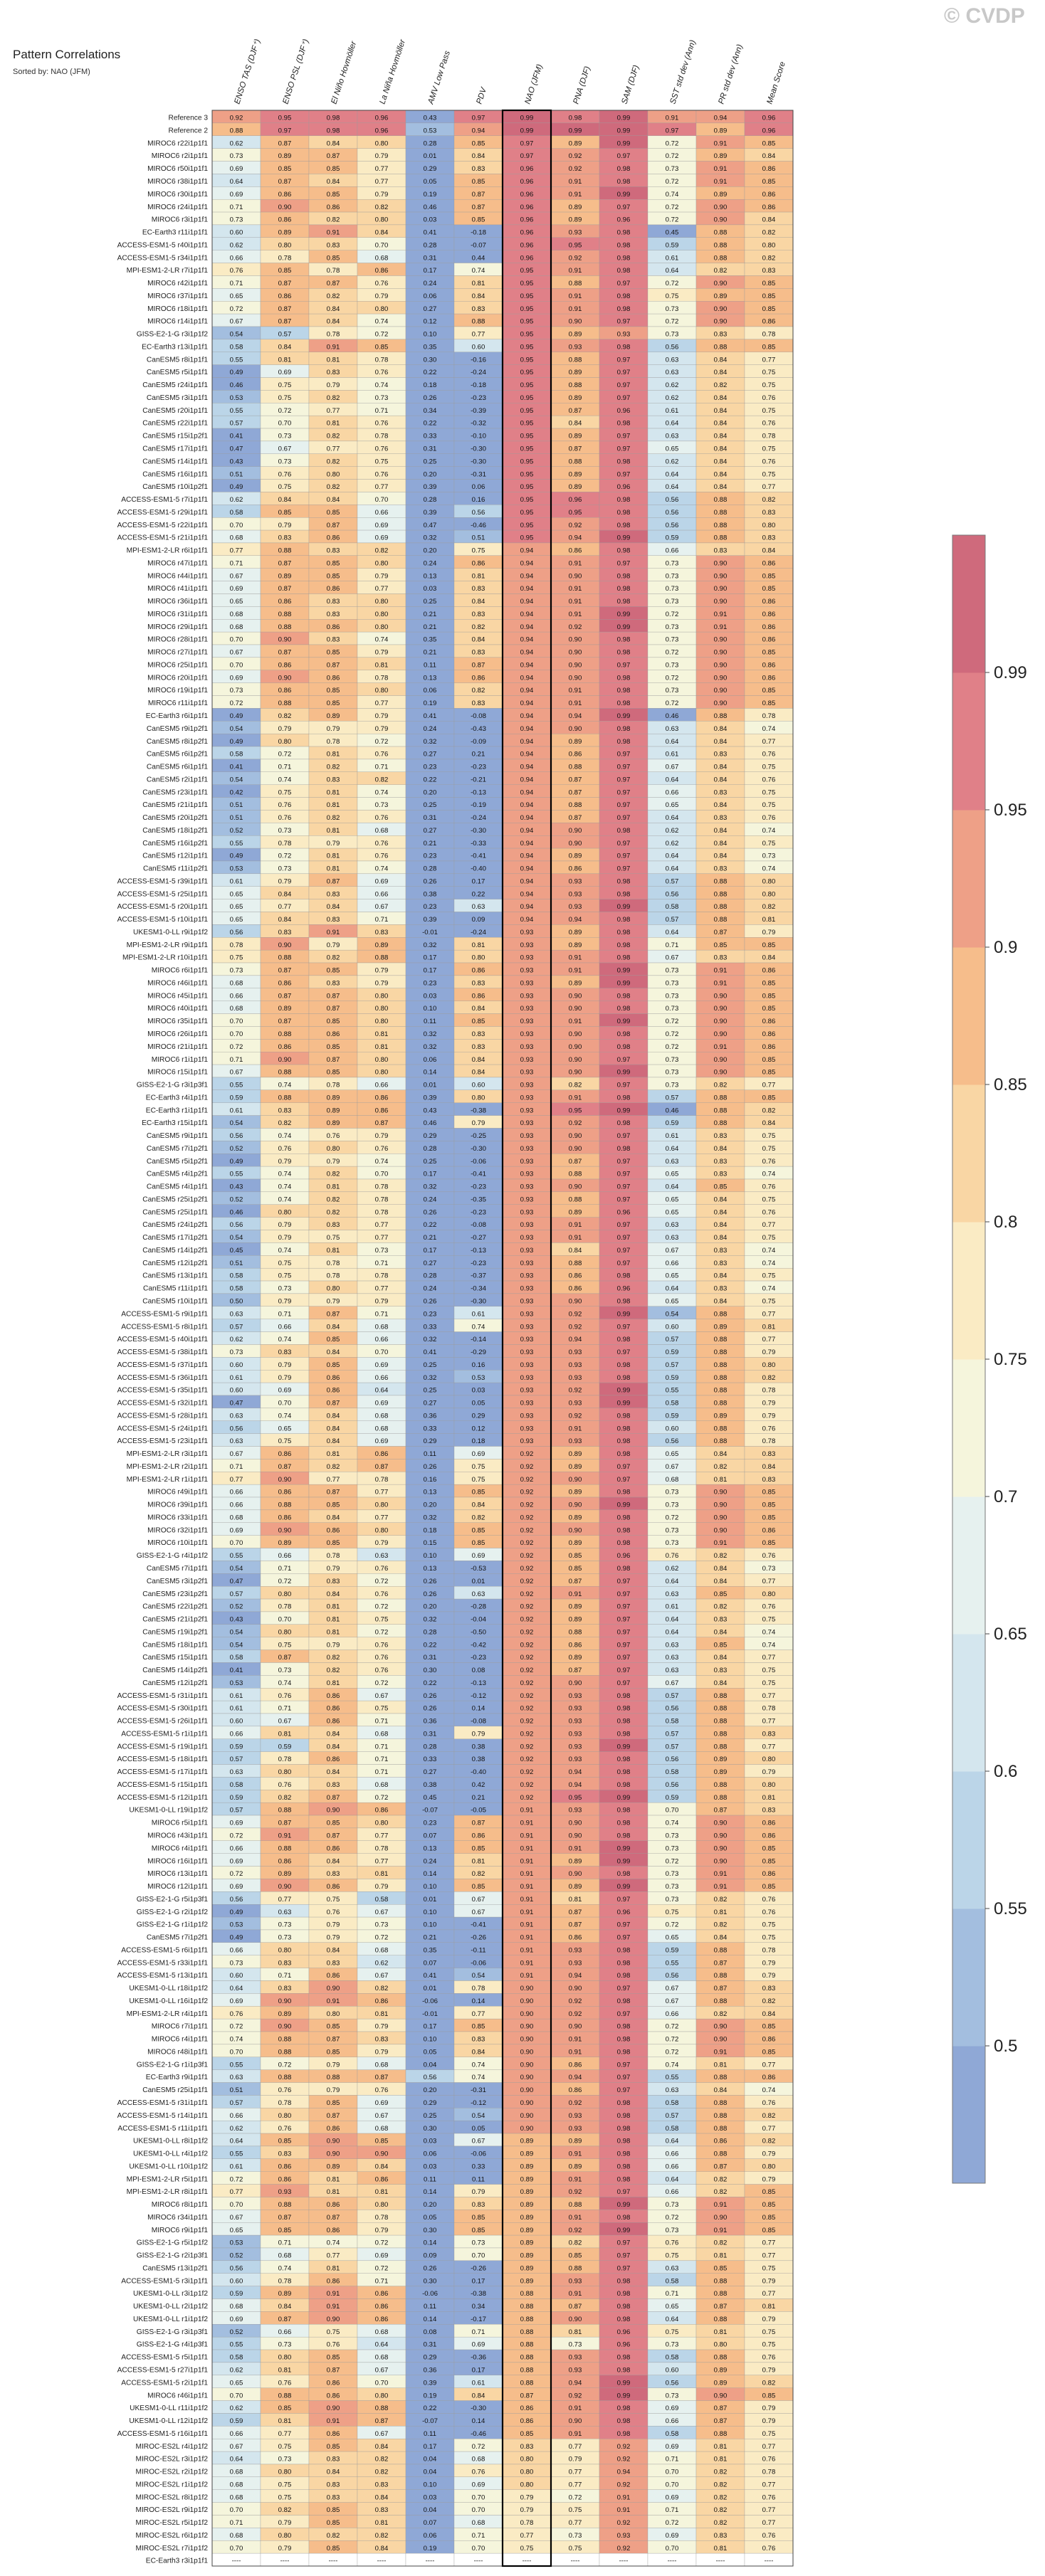 Image resolution: width=1045 pixels, height=2576 pixels. Describe the element at coordinates (163, 894) in the screenshot. I see `row-label: ACCESS-ESM1-5 r25i1p1f1` at that location.